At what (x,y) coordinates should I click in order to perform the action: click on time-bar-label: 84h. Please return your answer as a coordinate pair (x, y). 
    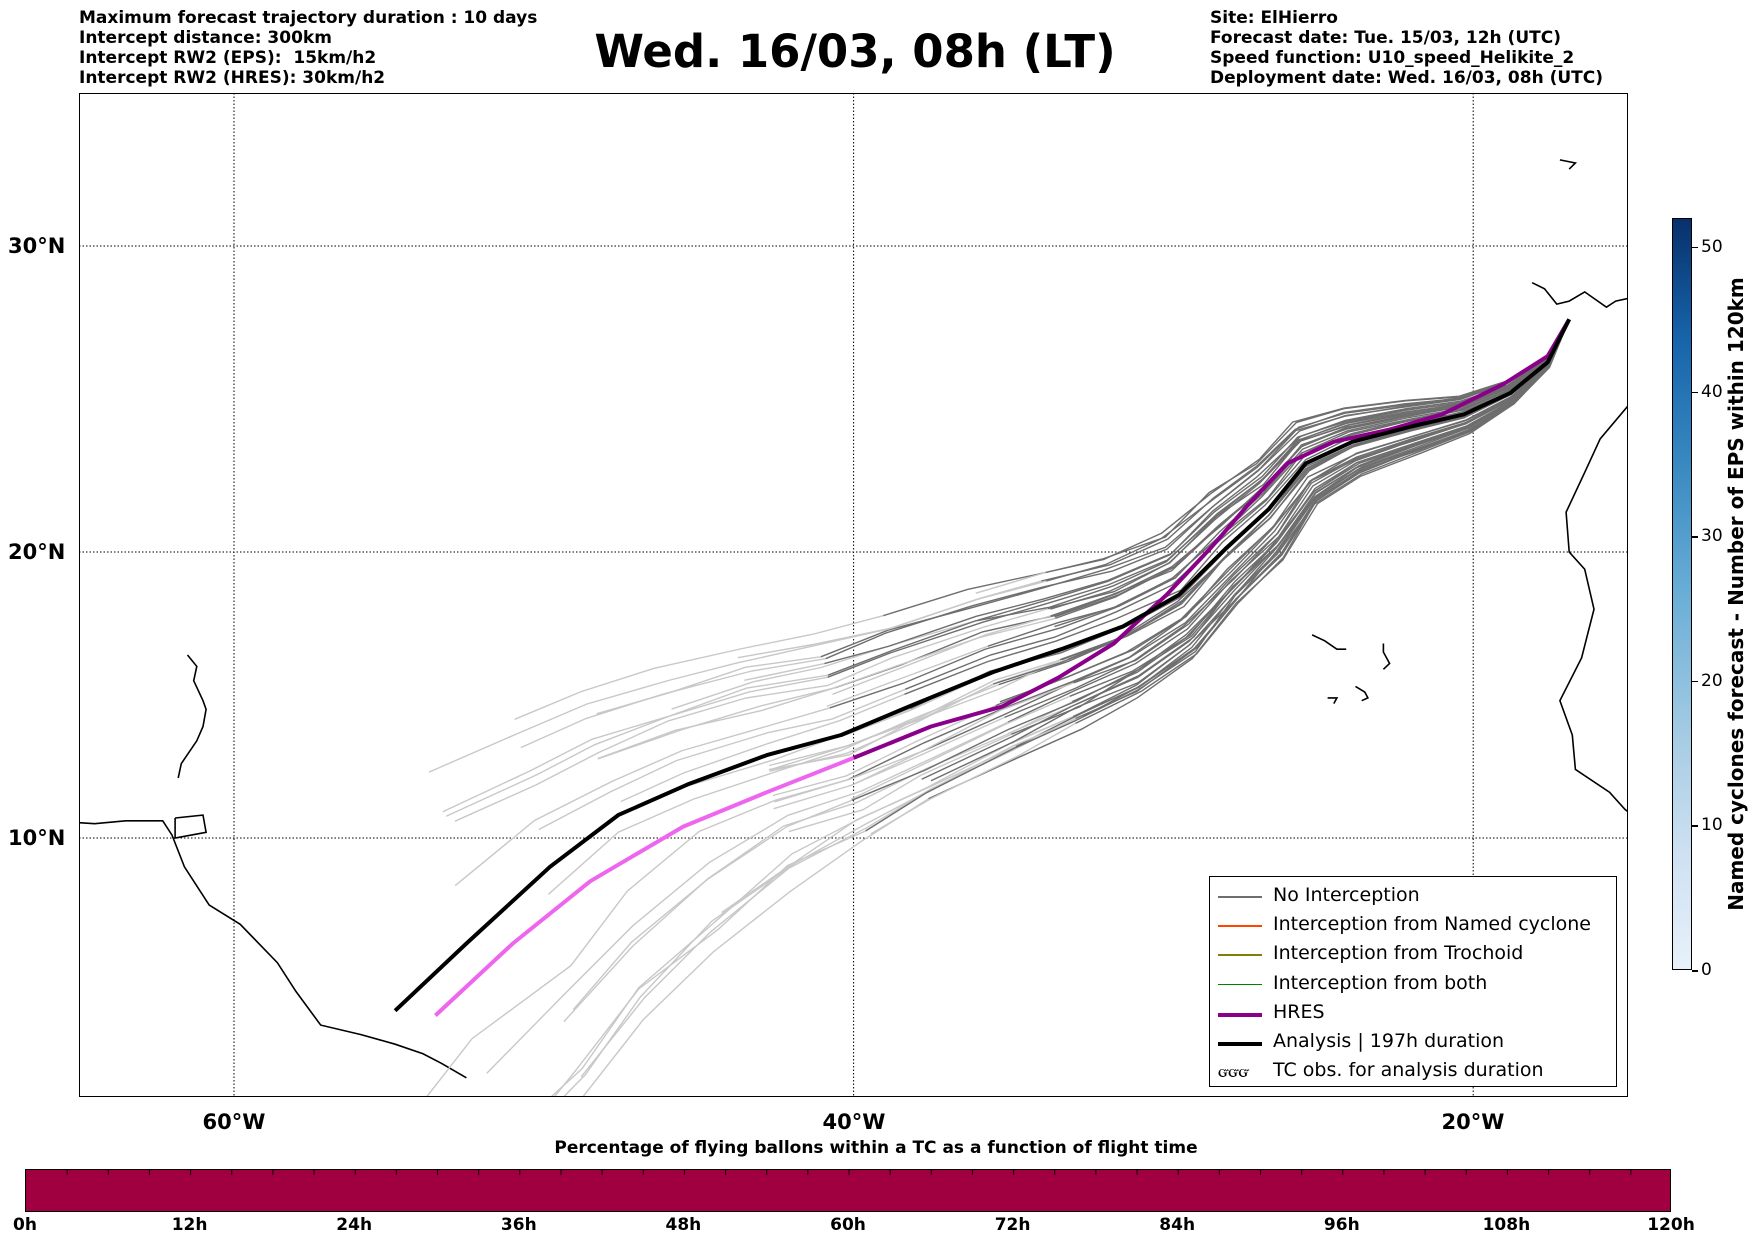
    Looking at the image, I should click on (1177, 1225).